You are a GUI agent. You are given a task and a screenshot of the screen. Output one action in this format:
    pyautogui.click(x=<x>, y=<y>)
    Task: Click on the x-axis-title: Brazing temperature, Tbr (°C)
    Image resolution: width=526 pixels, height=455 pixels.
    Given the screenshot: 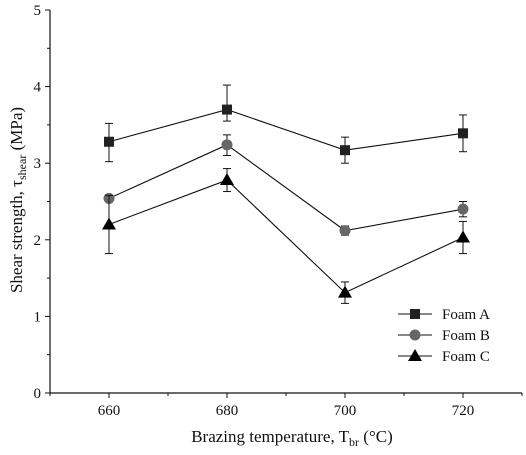 What is the action you would take?
    pyautogui.click(x=292, y=438)
    